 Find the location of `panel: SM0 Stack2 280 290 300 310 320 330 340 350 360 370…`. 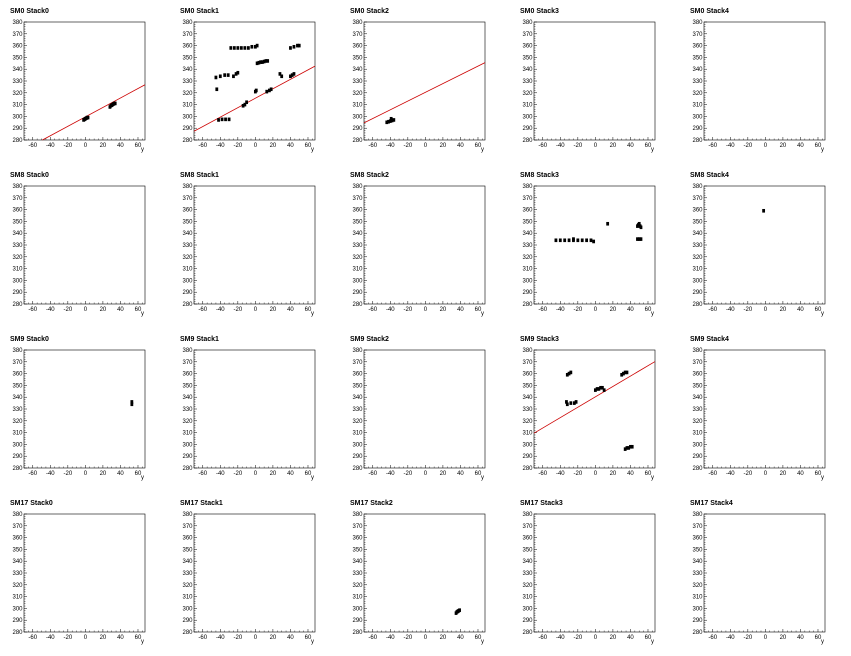

panel: SM0 Stack2 280 290 300 310 320 330 340 350 360 370… is located at coordinates (418, 80).